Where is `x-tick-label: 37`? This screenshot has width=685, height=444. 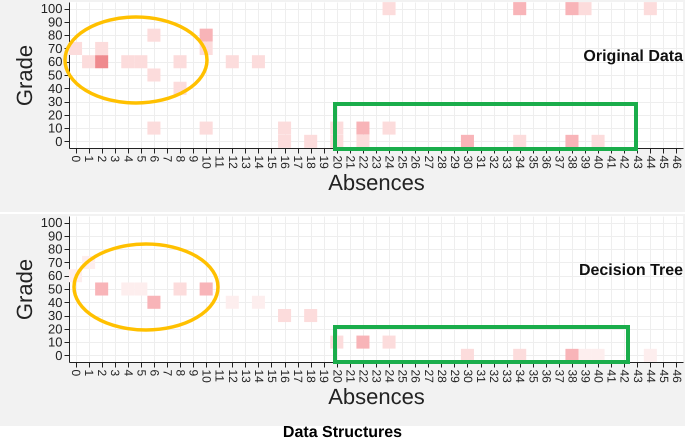 x-tick-label: 37 is located at coordinates (559, 163).